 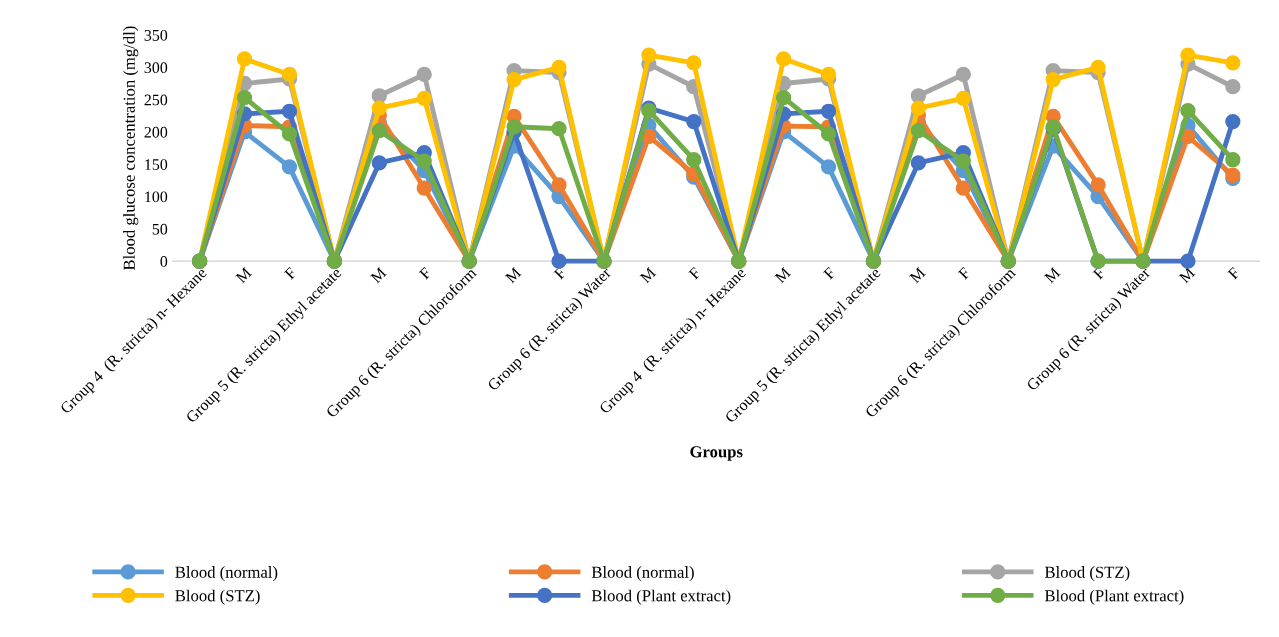 What do you see at coordinates (156, 68) in the screenshot?
I see `y-tick-label: 300` at bounding box center [156, 68].